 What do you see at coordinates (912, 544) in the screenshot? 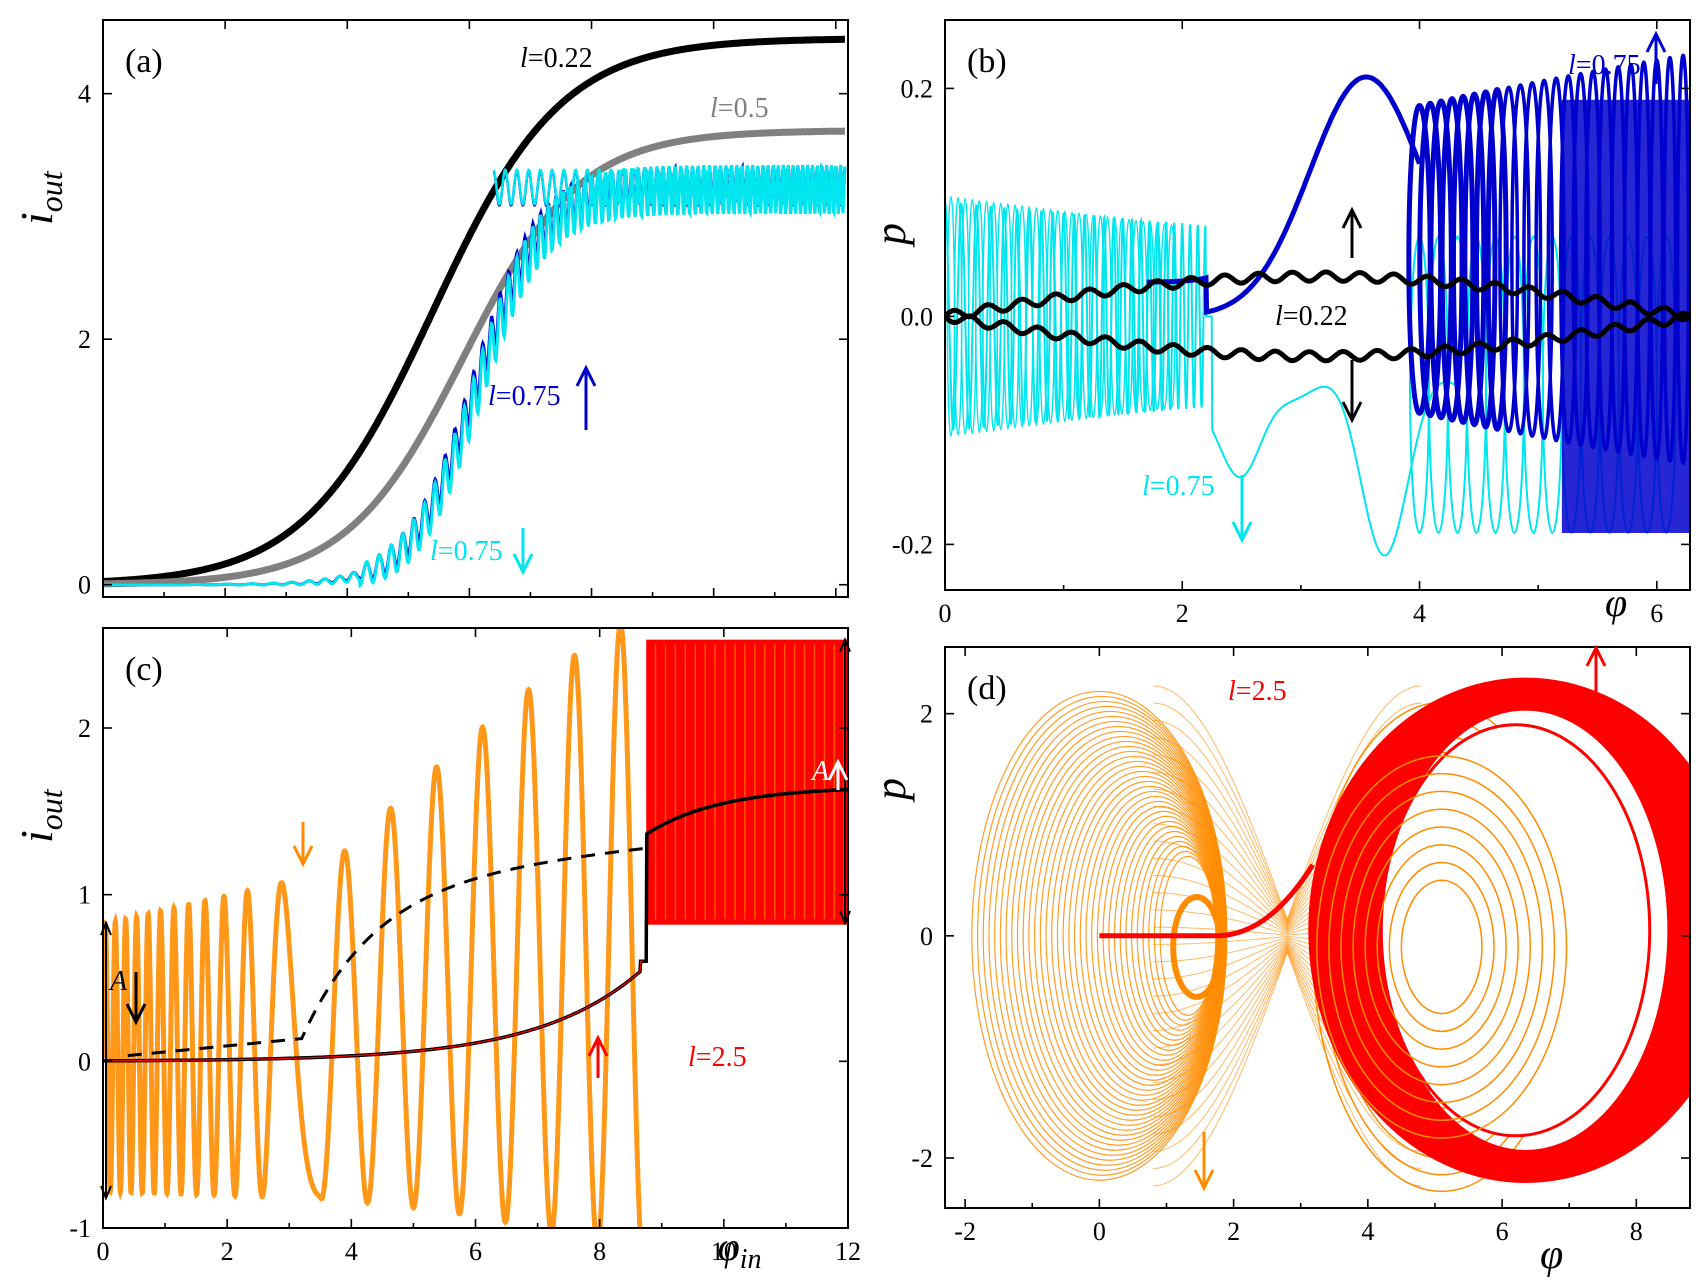
I see `y-tick-label: -0.2` at bounding box center [912, 544].